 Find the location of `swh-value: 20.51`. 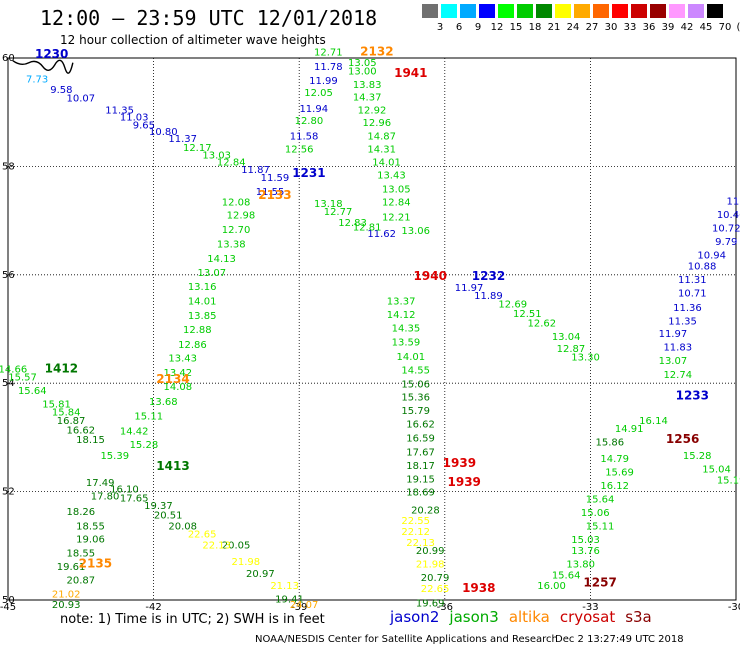

swh-value: 20.51 is located at coordinates (168, 516).